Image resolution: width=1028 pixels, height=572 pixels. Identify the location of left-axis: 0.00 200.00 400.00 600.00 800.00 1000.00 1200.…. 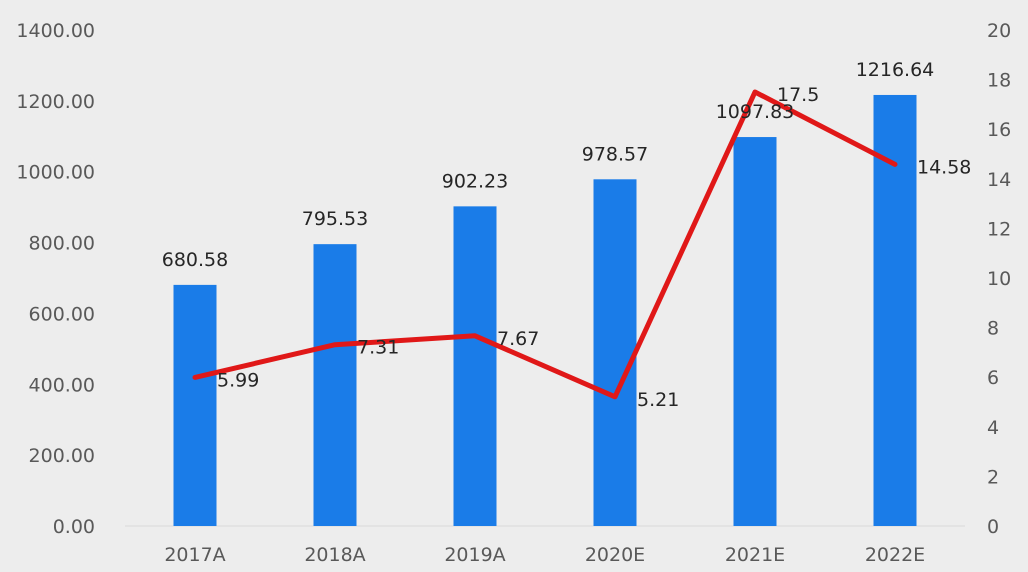
(55, 279).